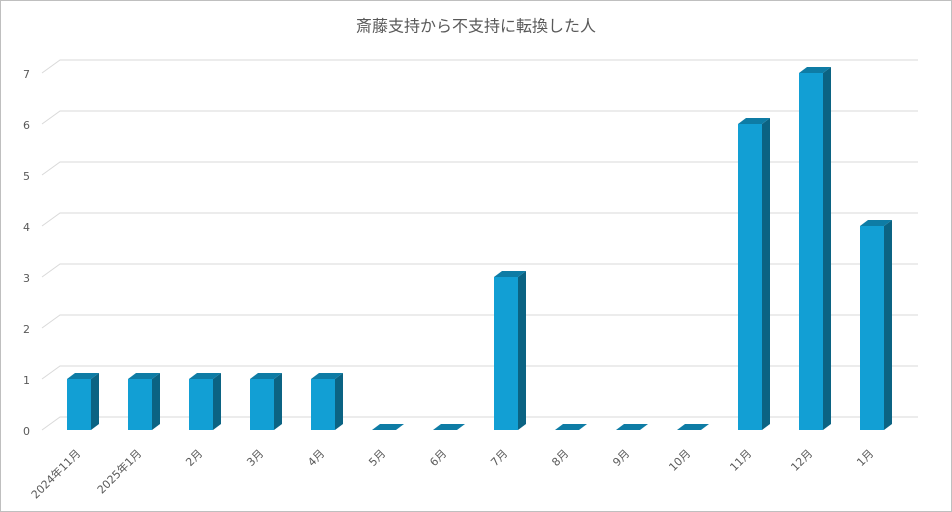 This screenshot has width=952, height=512. I want to click on y-tick-label: 2, so click(26, 329).